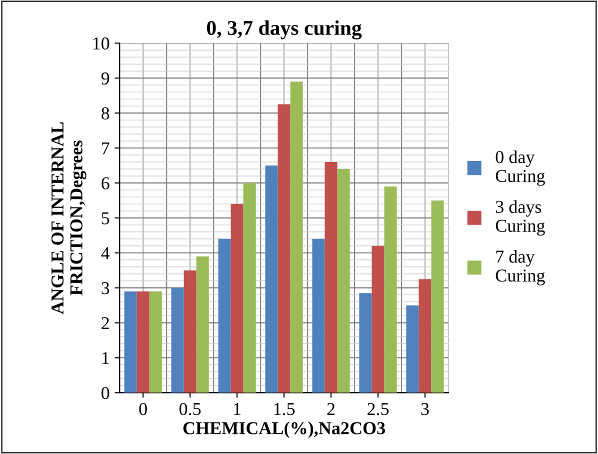 This screenshot has height=454, width=598. I want to click on y-tick-label: 6, so click(106, 183).